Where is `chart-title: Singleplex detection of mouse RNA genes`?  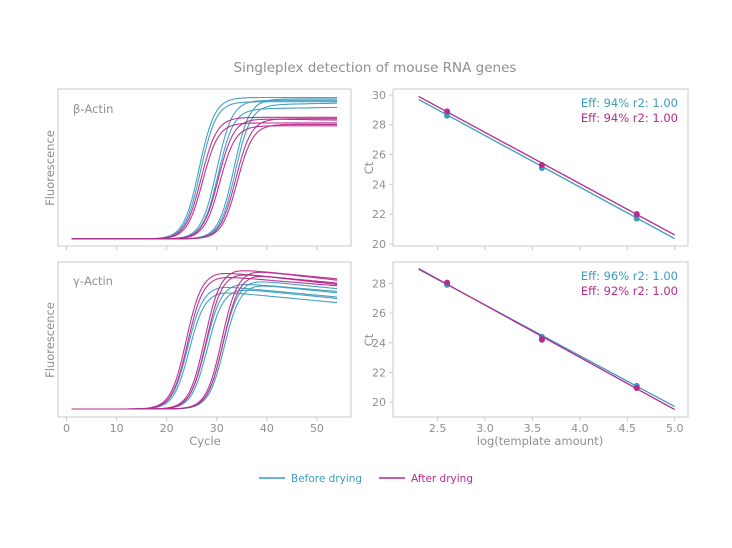
chart-title: Singleplex detection of mouse RNA genes is located at coordinates (375, 68).